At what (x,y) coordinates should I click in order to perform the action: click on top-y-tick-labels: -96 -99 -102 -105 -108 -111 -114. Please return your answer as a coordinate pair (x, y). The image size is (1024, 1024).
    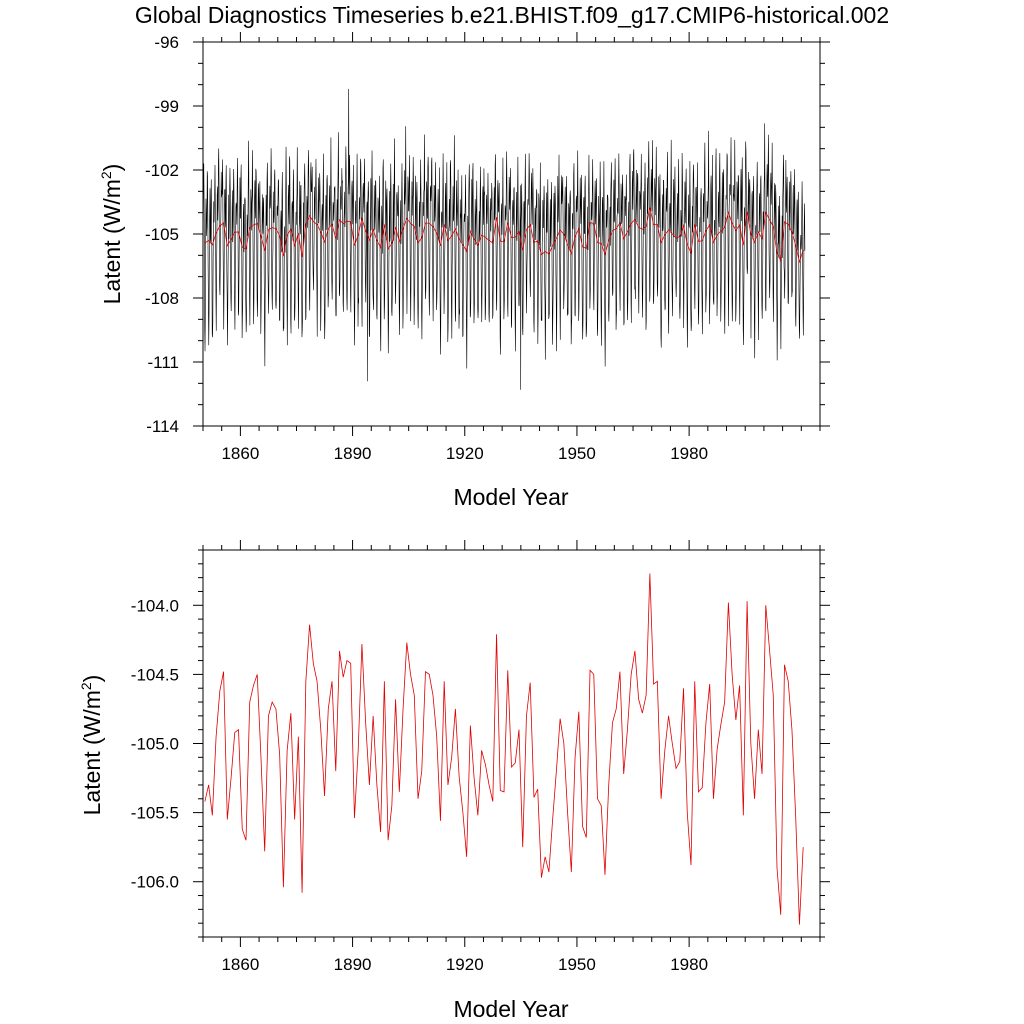
    Looking at the image, I should click on (162, 234).